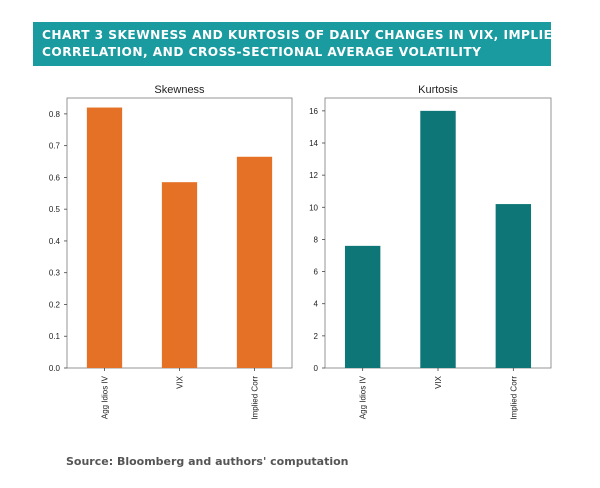 The width and height of the screenshot is (600, 488). Describe the element at coordinates (105, 397) in the screenshot. I see `skewness-x-tick-label: Agg Idios IV` at that location.